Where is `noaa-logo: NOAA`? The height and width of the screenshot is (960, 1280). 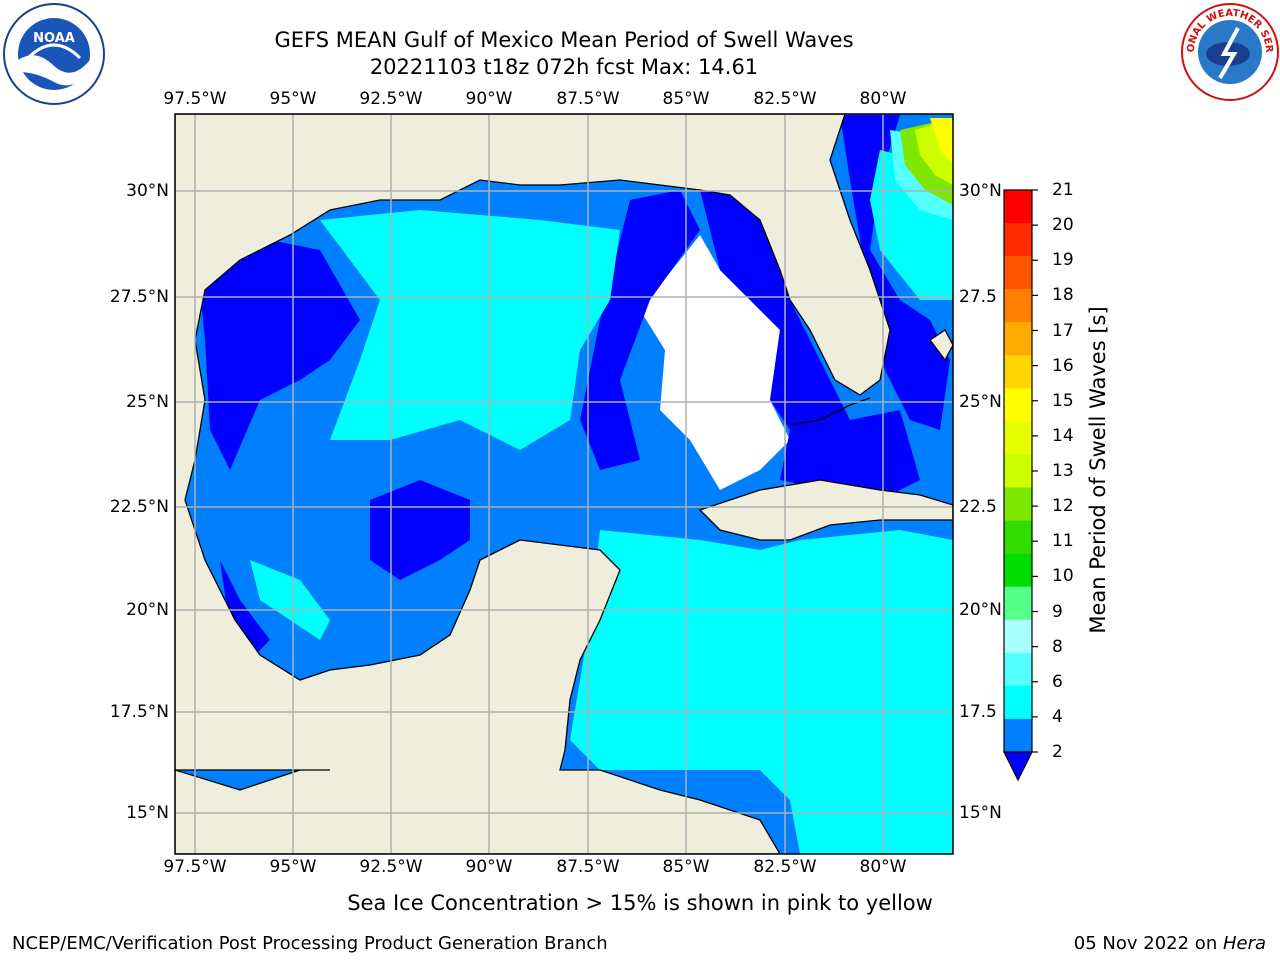 noaa-logo: NOAA is located at coordinates (54, 54).